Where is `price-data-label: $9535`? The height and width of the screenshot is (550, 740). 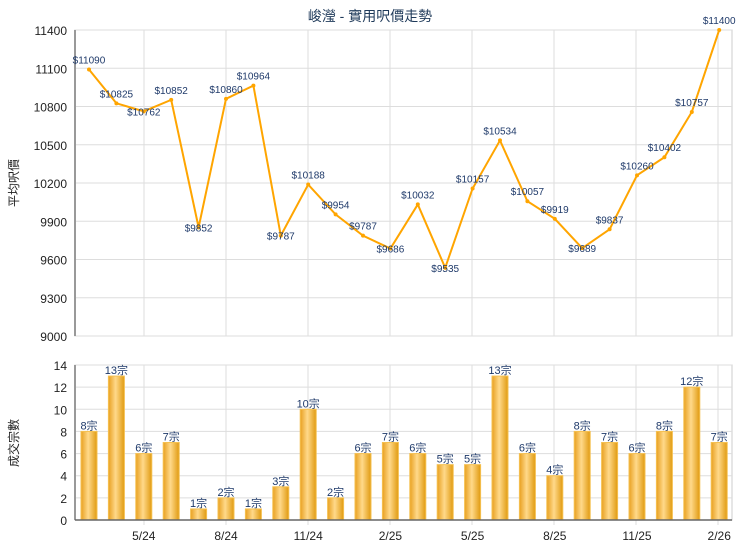
price-data-label: $9535 is located at coordinates (445, 269).